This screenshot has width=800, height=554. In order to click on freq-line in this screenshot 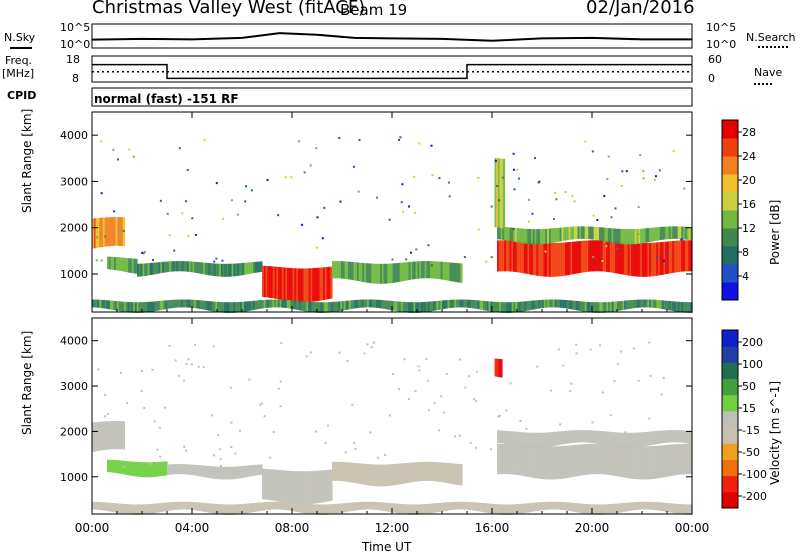, I will do `click(392, 71)`.